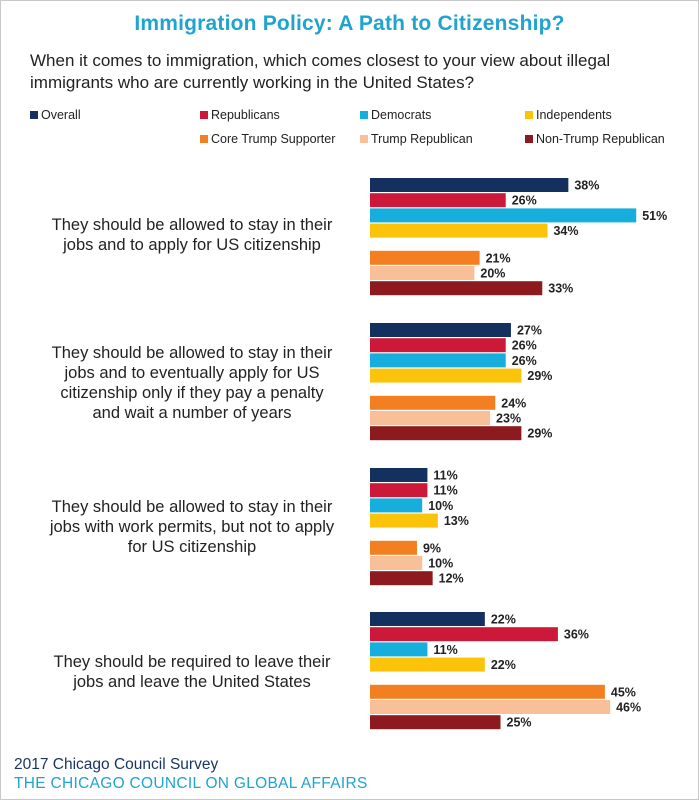  Describe the element at coordinates (192, 662) in the screenshot. I see `category-label-line: They should be required to leave their` at that location.